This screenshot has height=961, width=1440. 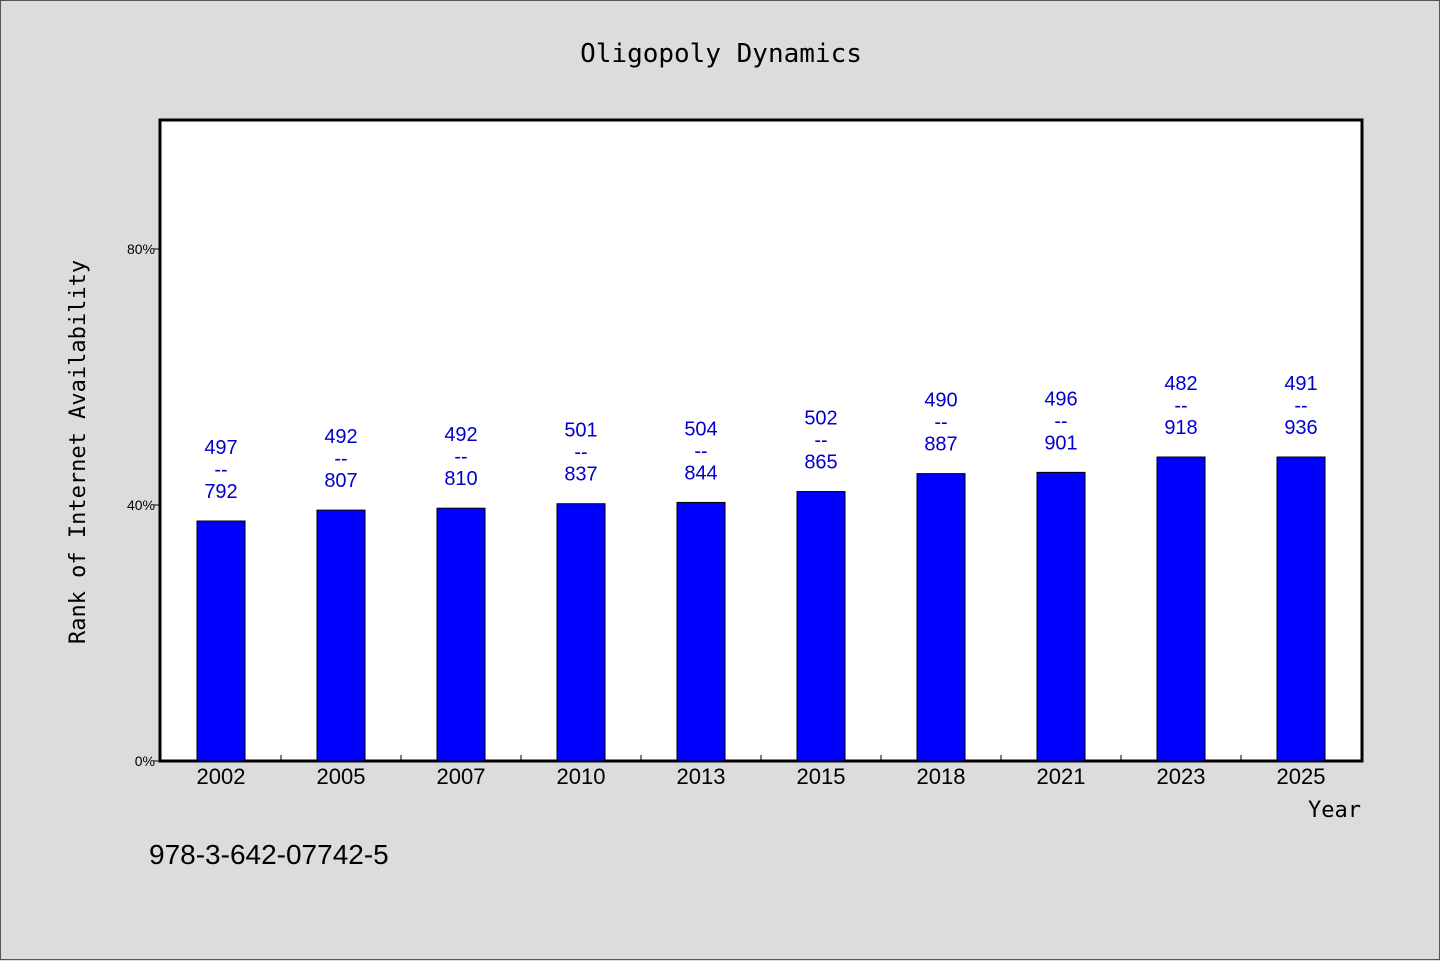 What do you see at coordinates (581, 776) in the screenshot?
I see `x-tick-label: 2010` at bounding box center [581, 776].